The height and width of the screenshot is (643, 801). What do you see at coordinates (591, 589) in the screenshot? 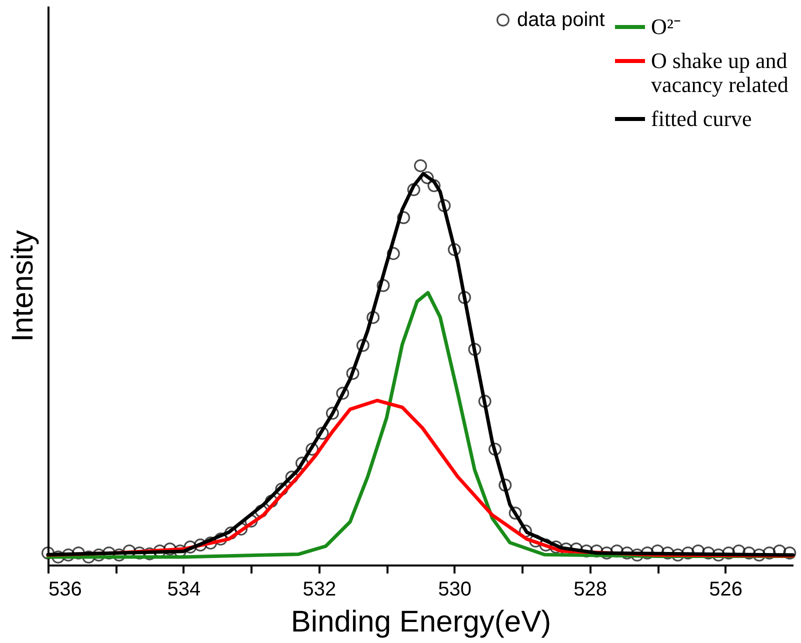
I see `x-tick-label: 528` at bounding box center [591, 589].